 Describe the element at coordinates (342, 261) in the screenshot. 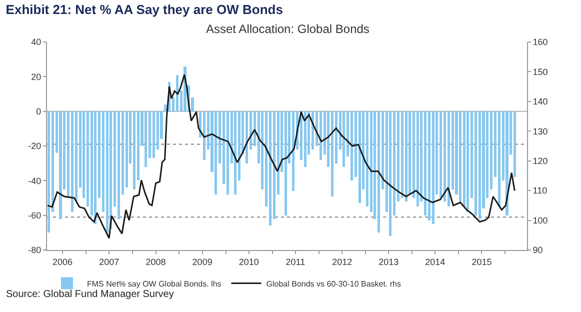

I see `x-tick-label: 2012` at that location.